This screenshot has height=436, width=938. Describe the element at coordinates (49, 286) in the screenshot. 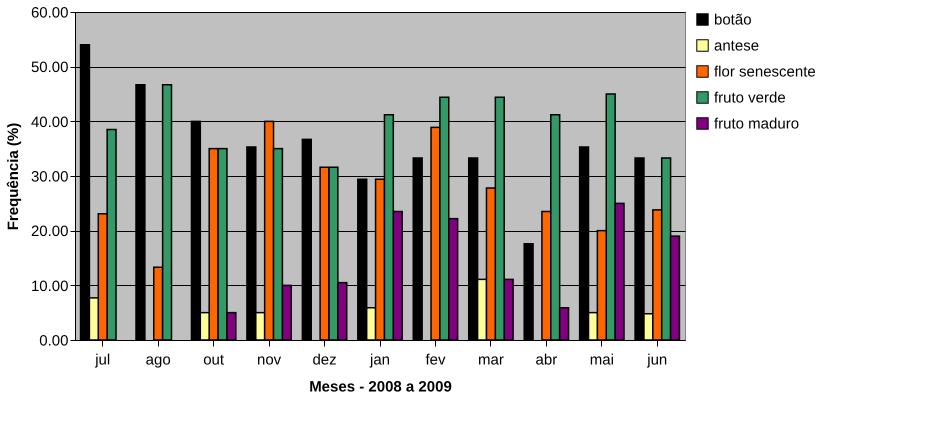

I see `y-tick-label: 10.00` at that location.